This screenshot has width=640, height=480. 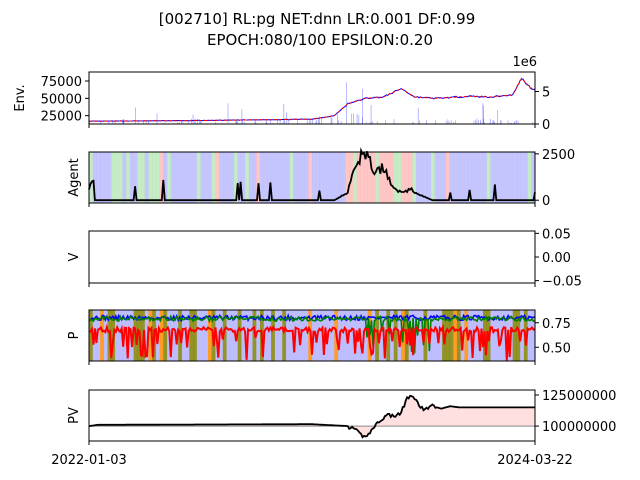 I want to click on pv-line, so click(x=311, y=416).